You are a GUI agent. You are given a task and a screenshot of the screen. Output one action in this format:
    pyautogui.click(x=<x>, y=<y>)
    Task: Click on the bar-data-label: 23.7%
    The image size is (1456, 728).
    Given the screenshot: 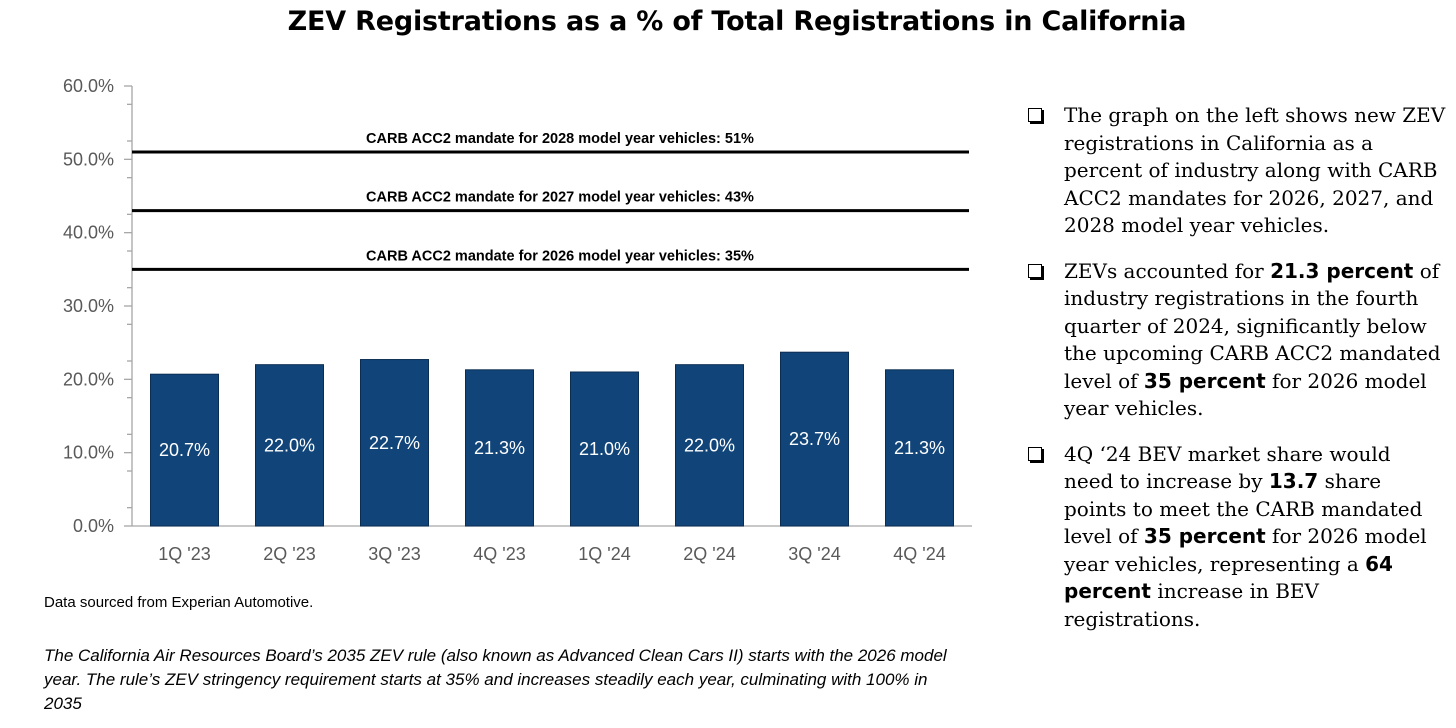 What is the action you would take?
    pyautogui.click(x=814, y=439)
    